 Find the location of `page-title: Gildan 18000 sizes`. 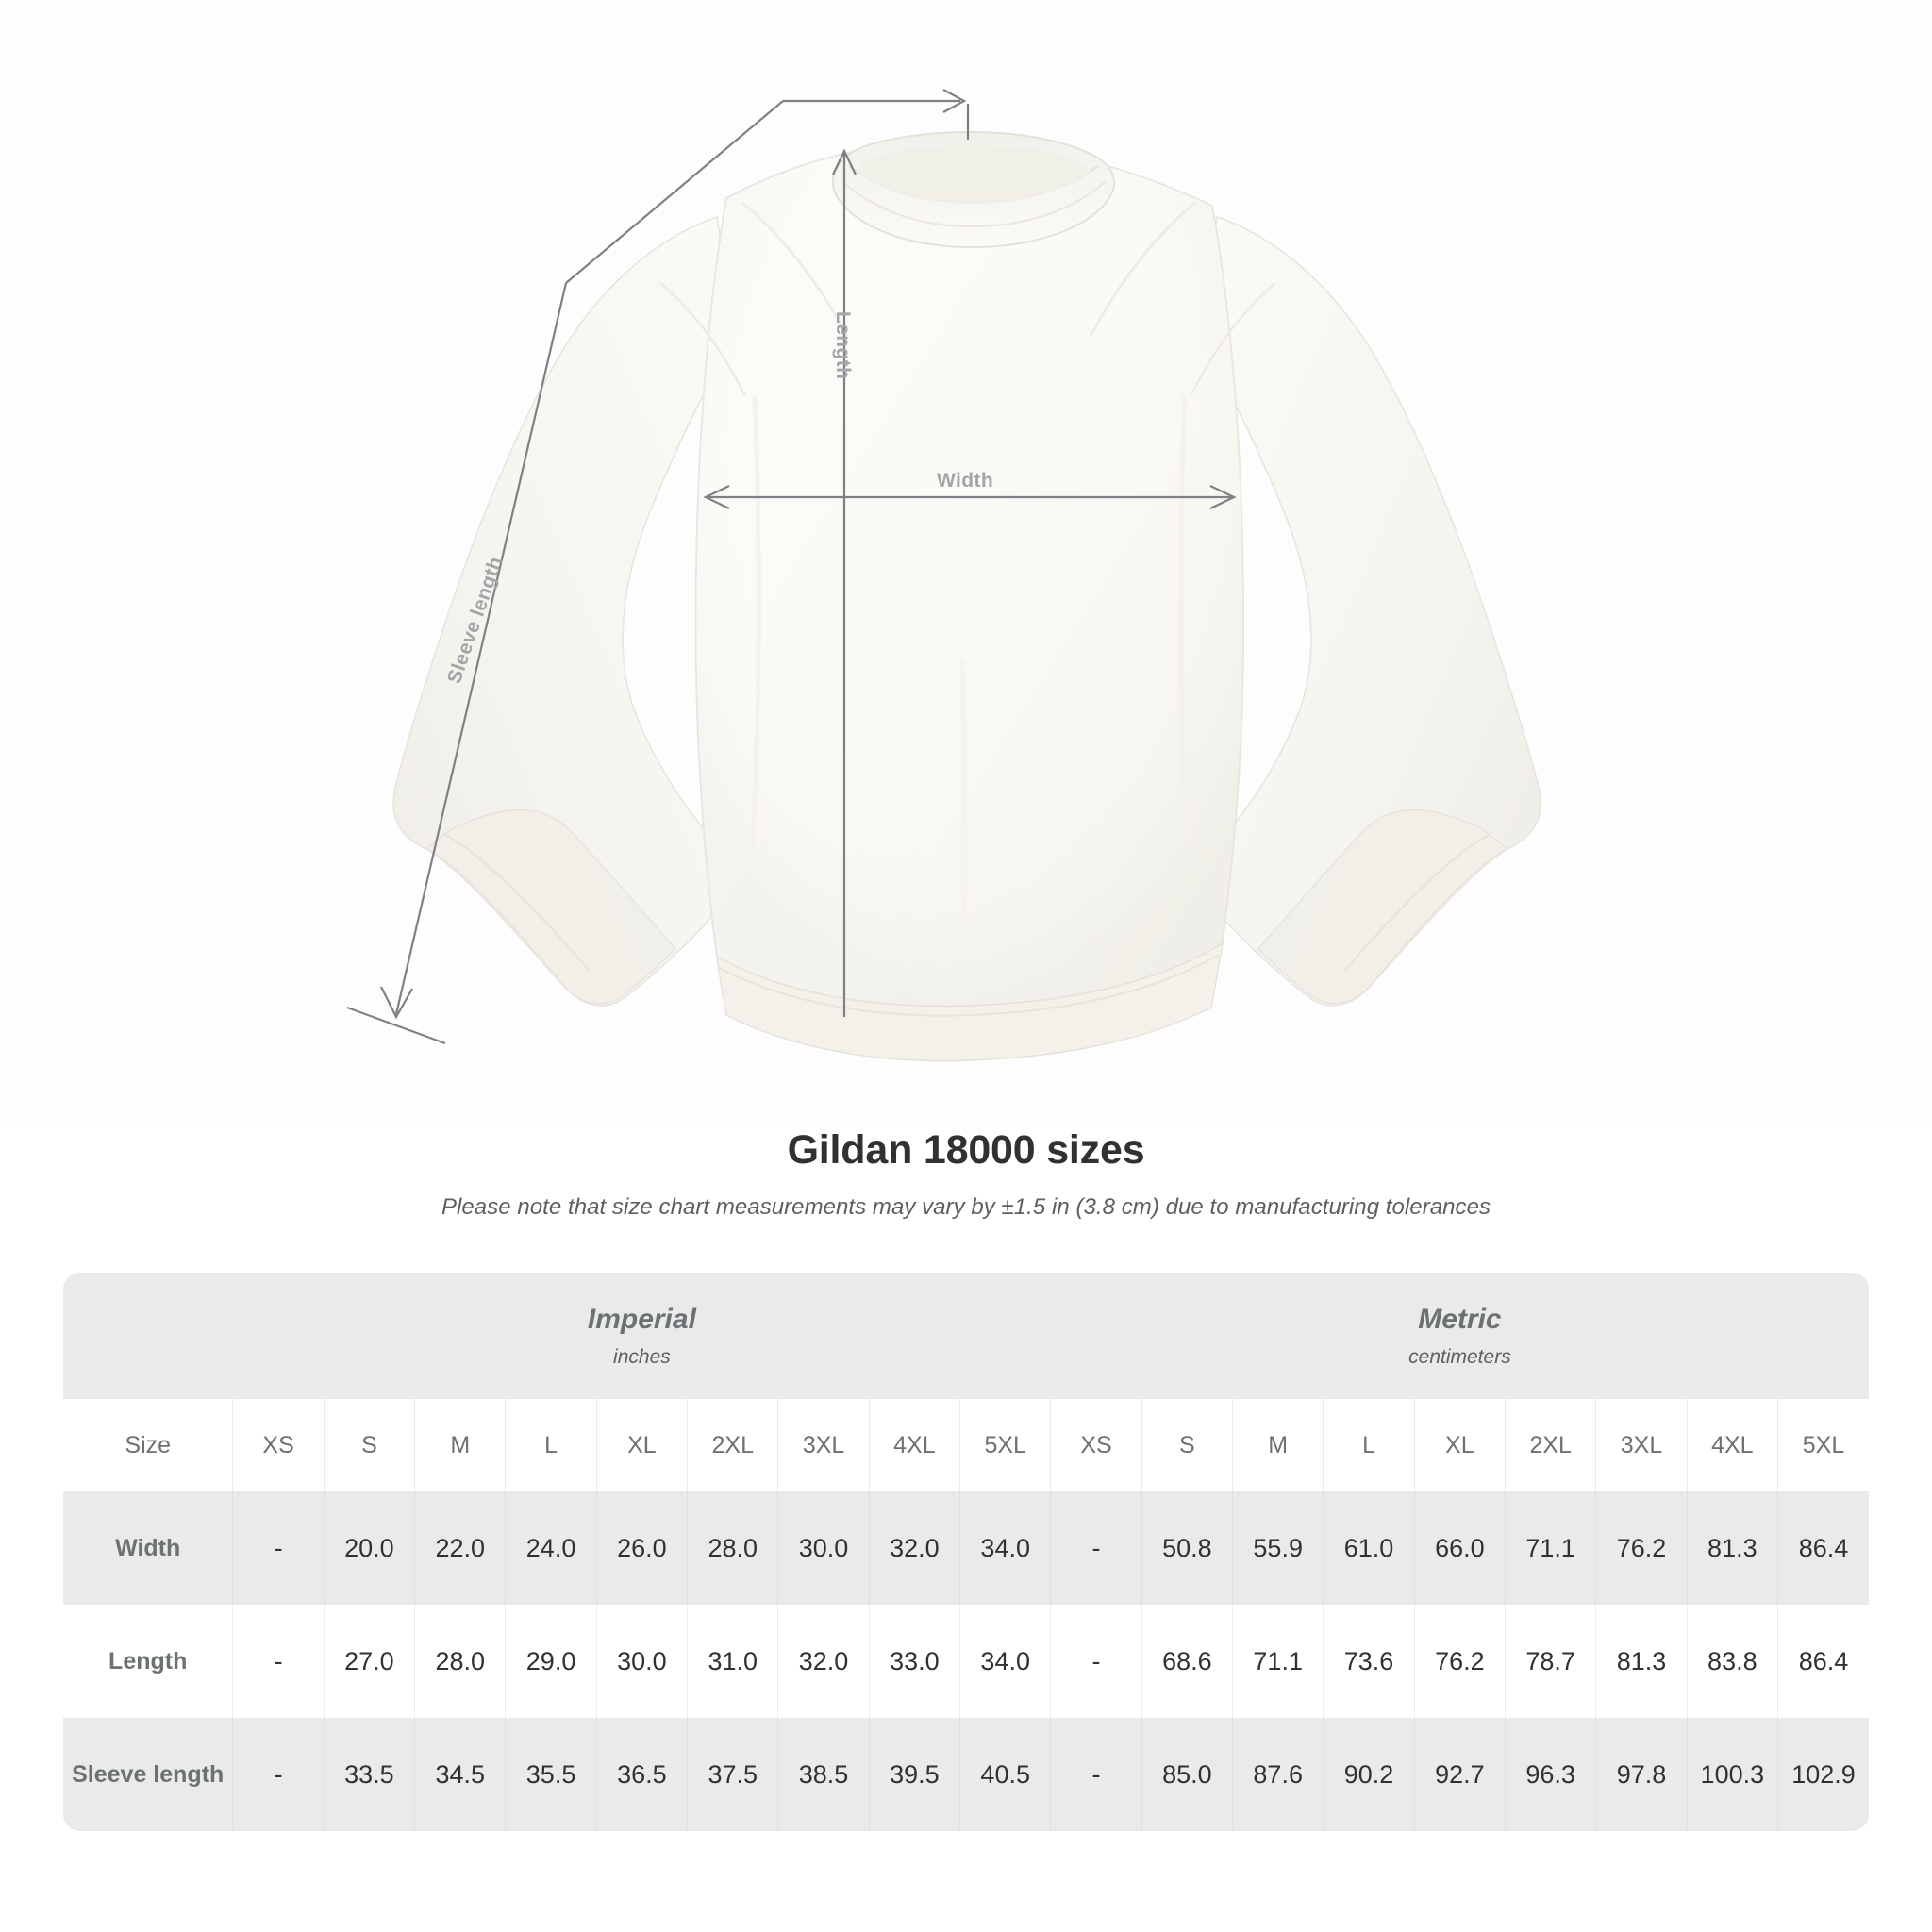

page-title: Gildan 18000 sizes is located at coordinates (966, 1150).